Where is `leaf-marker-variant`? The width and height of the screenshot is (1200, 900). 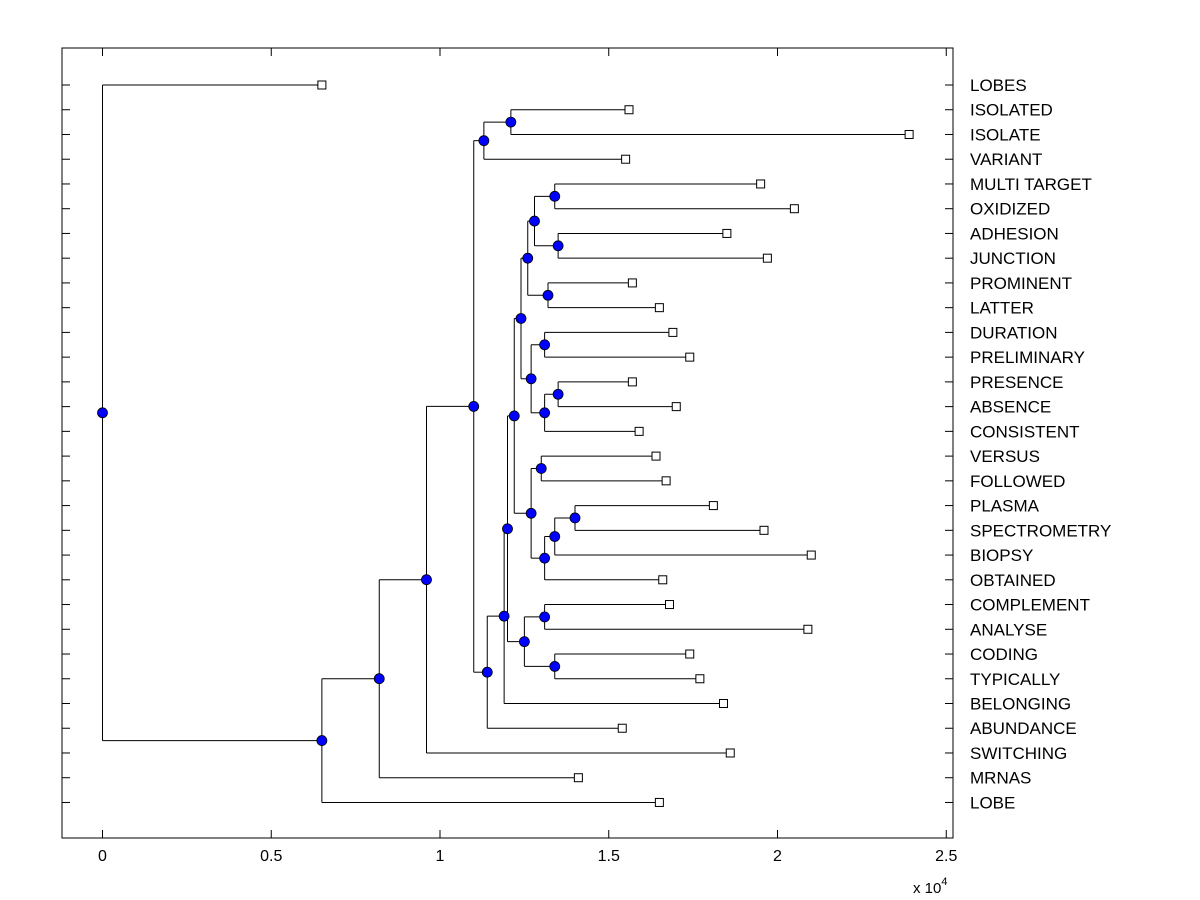 leaf-marker-variant is located at coordinates (626, 159).